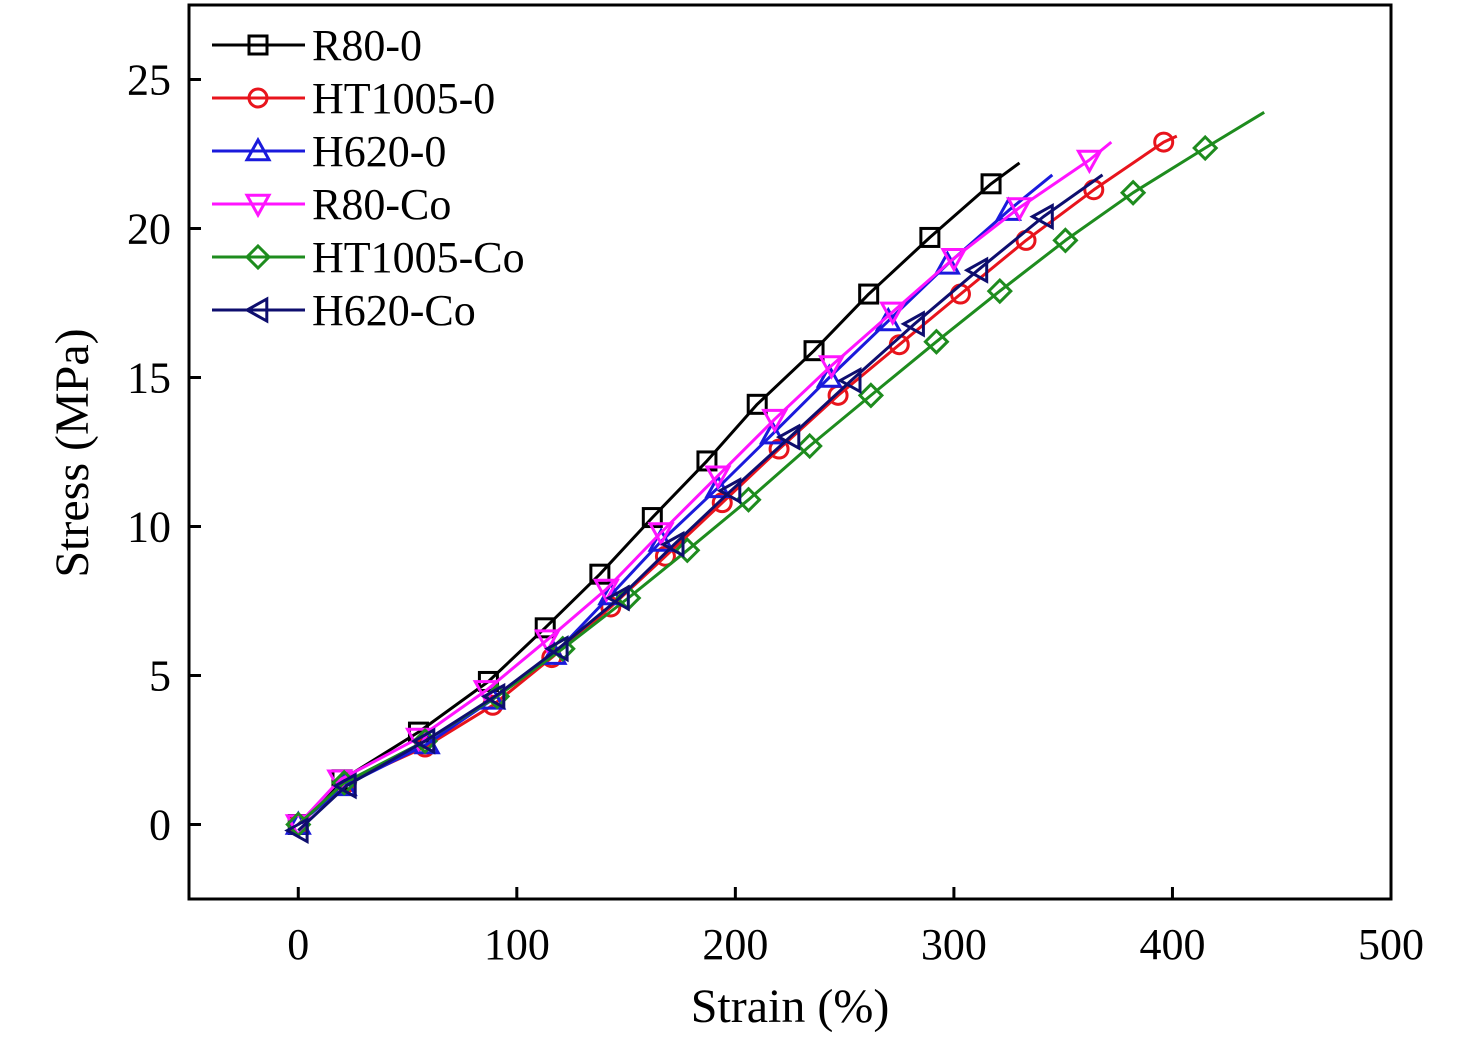 This screenshot has height=1045, width=1476. What do you see at coordinates (381, 204) in the screenshot?
I see `legend-label: R80-Co` at bounding box center [381, 204].